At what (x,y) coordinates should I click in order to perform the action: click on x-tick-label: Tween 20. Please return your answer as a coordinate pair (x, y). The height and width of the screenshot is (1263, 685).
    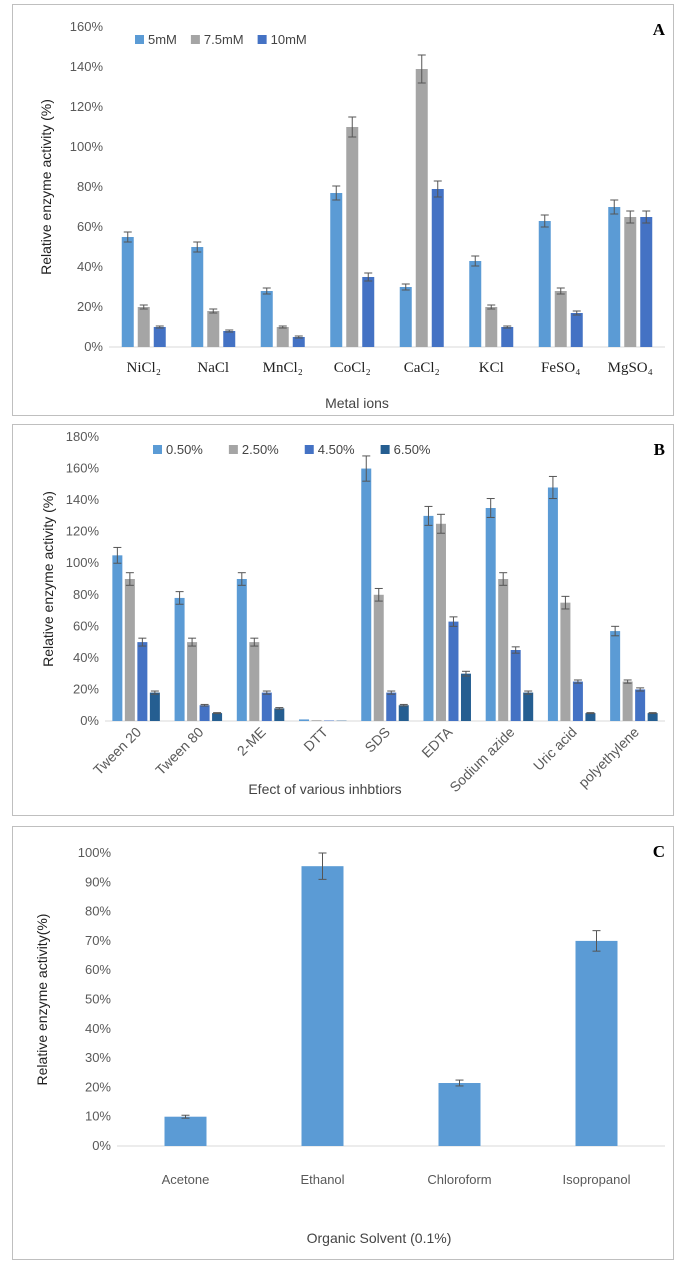
    Looking at the image, I should click on (117, 751).